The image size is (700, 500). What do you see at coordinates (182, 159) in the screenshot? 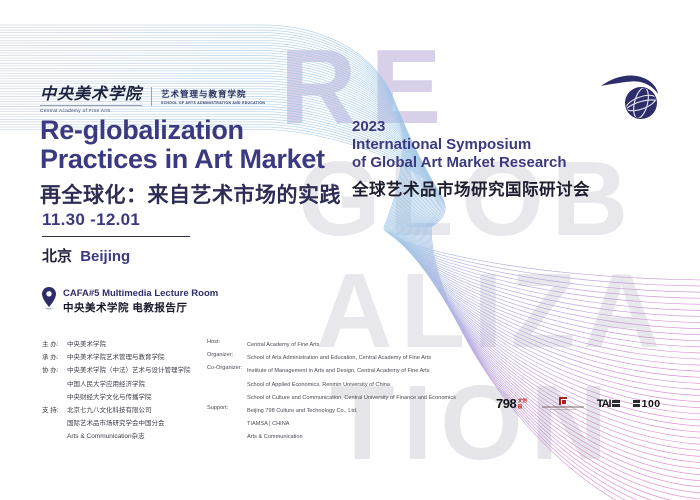
I see `title-en-line2: Practices in Art Market` at bounding box center [182, 159].